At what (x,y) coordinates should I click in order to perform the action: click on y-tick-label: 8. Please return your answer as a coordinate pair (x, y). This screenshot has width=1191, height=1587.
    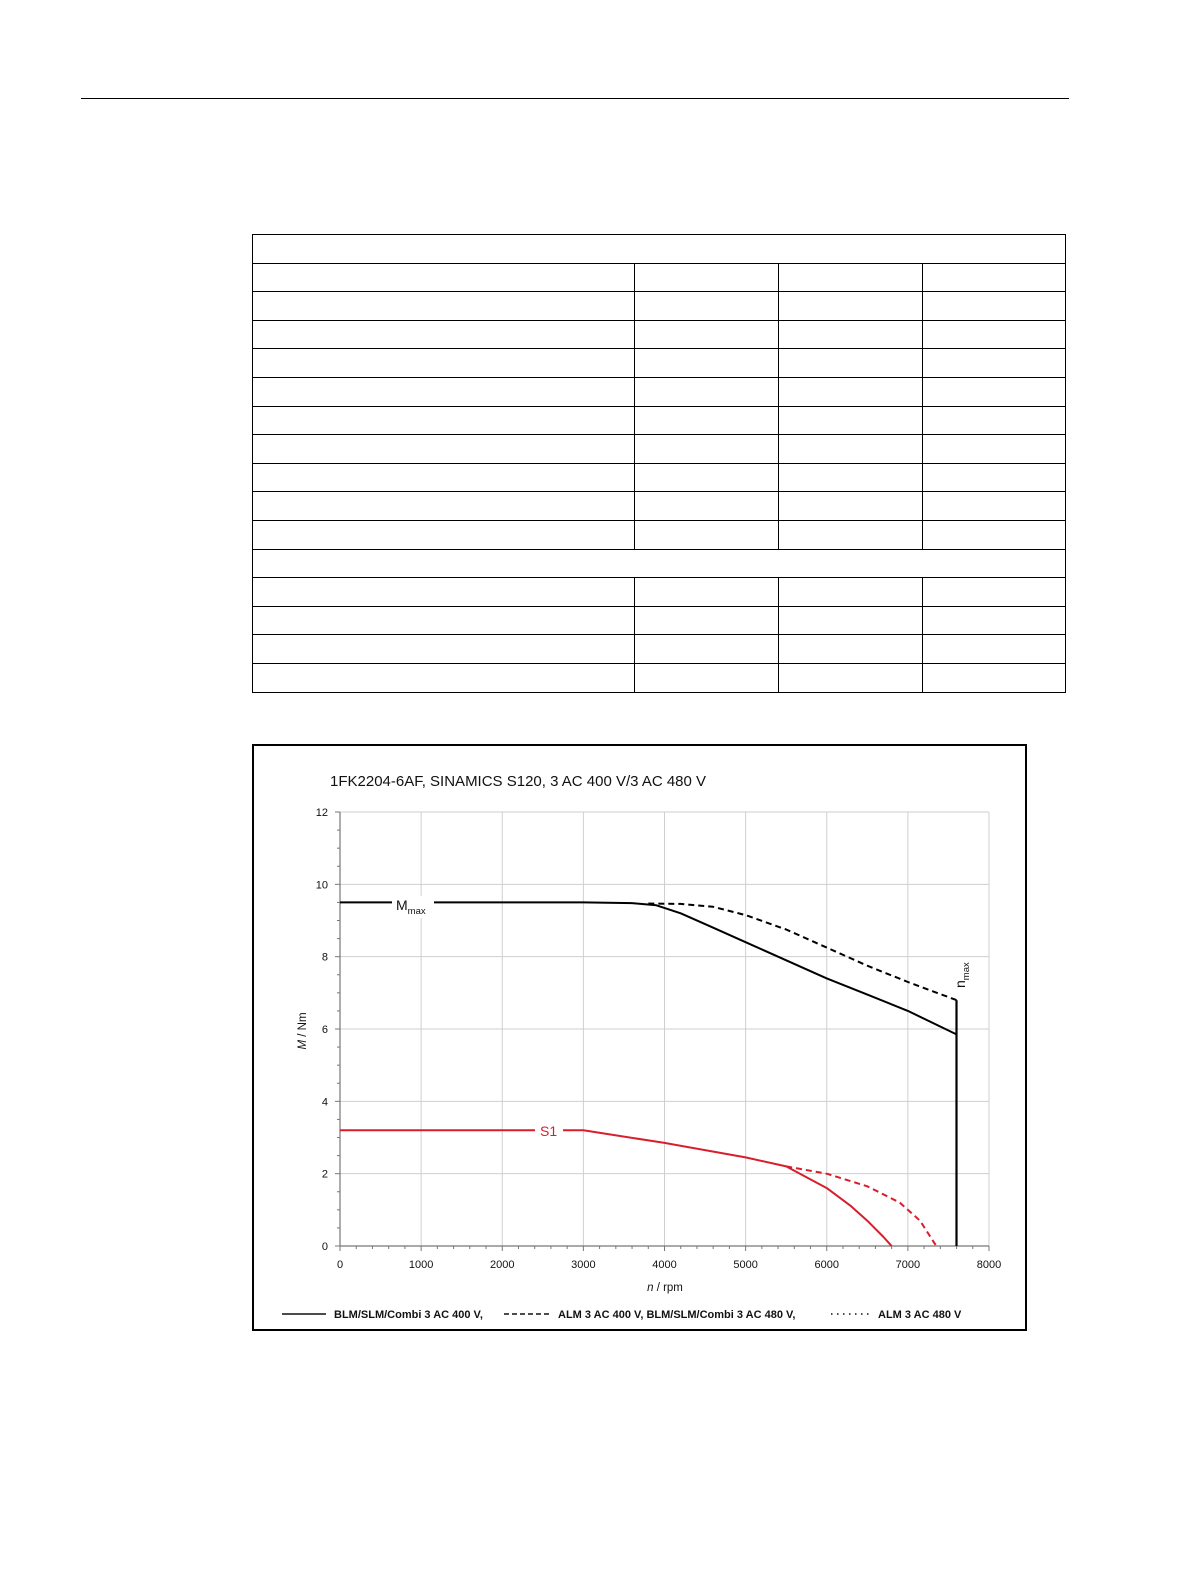
    Looking at the image, I should click on (325, 958).